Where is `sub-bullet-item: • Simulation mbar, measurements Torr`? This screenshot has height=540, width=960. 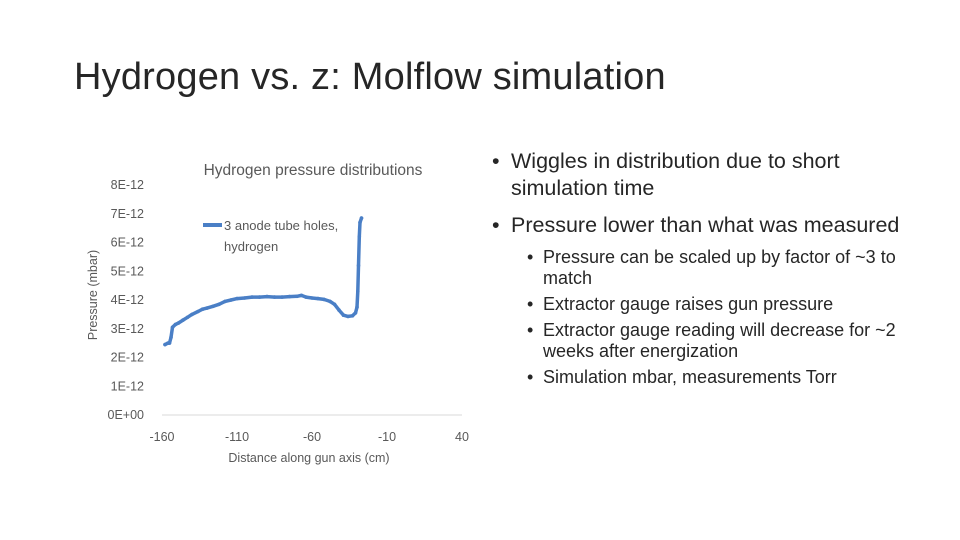
sub-bullet-item: • Simulation mbar, measurements Torr is located at coordinates (719, 377).